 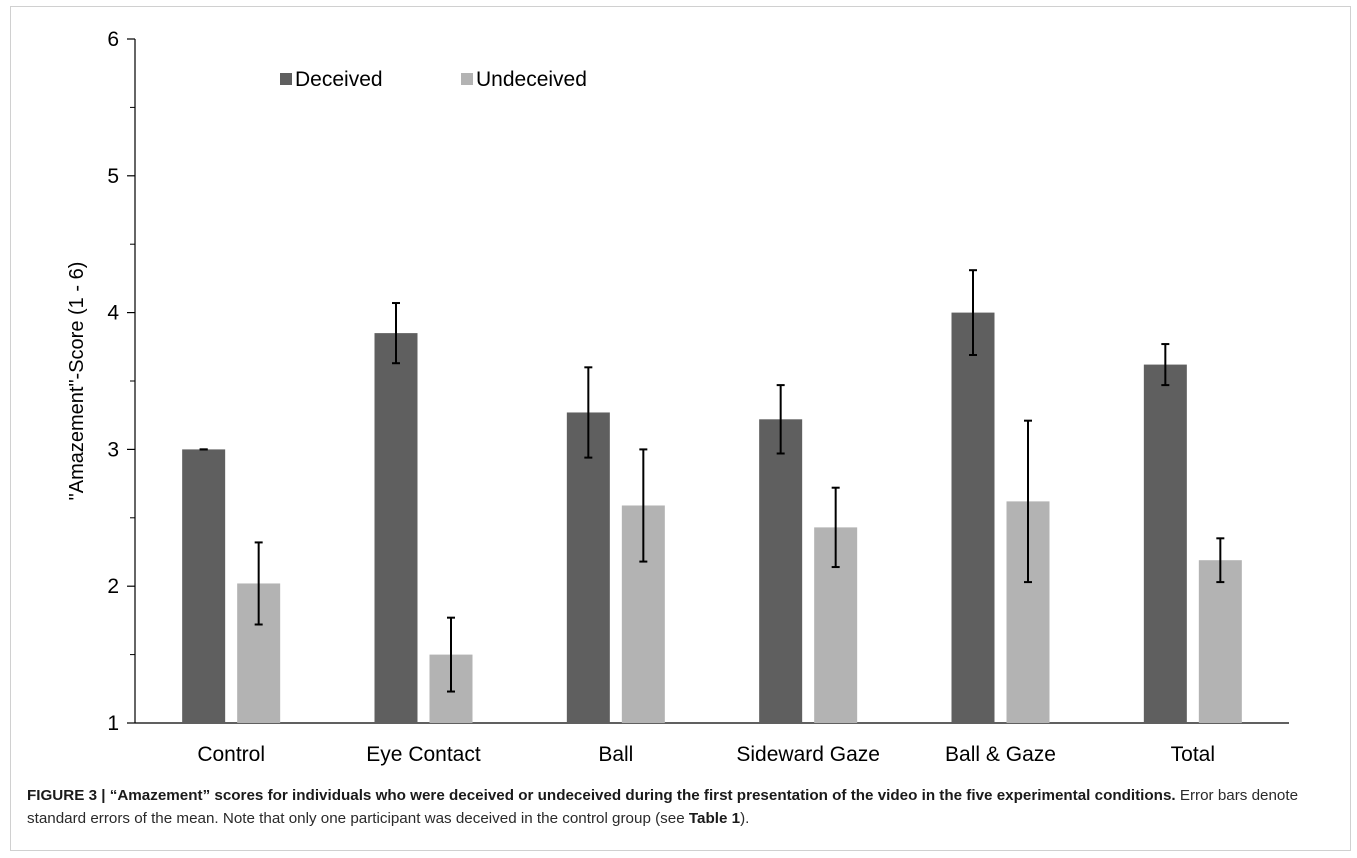 I want to click on y-tick-label: 3, so click(x=113, y=449).